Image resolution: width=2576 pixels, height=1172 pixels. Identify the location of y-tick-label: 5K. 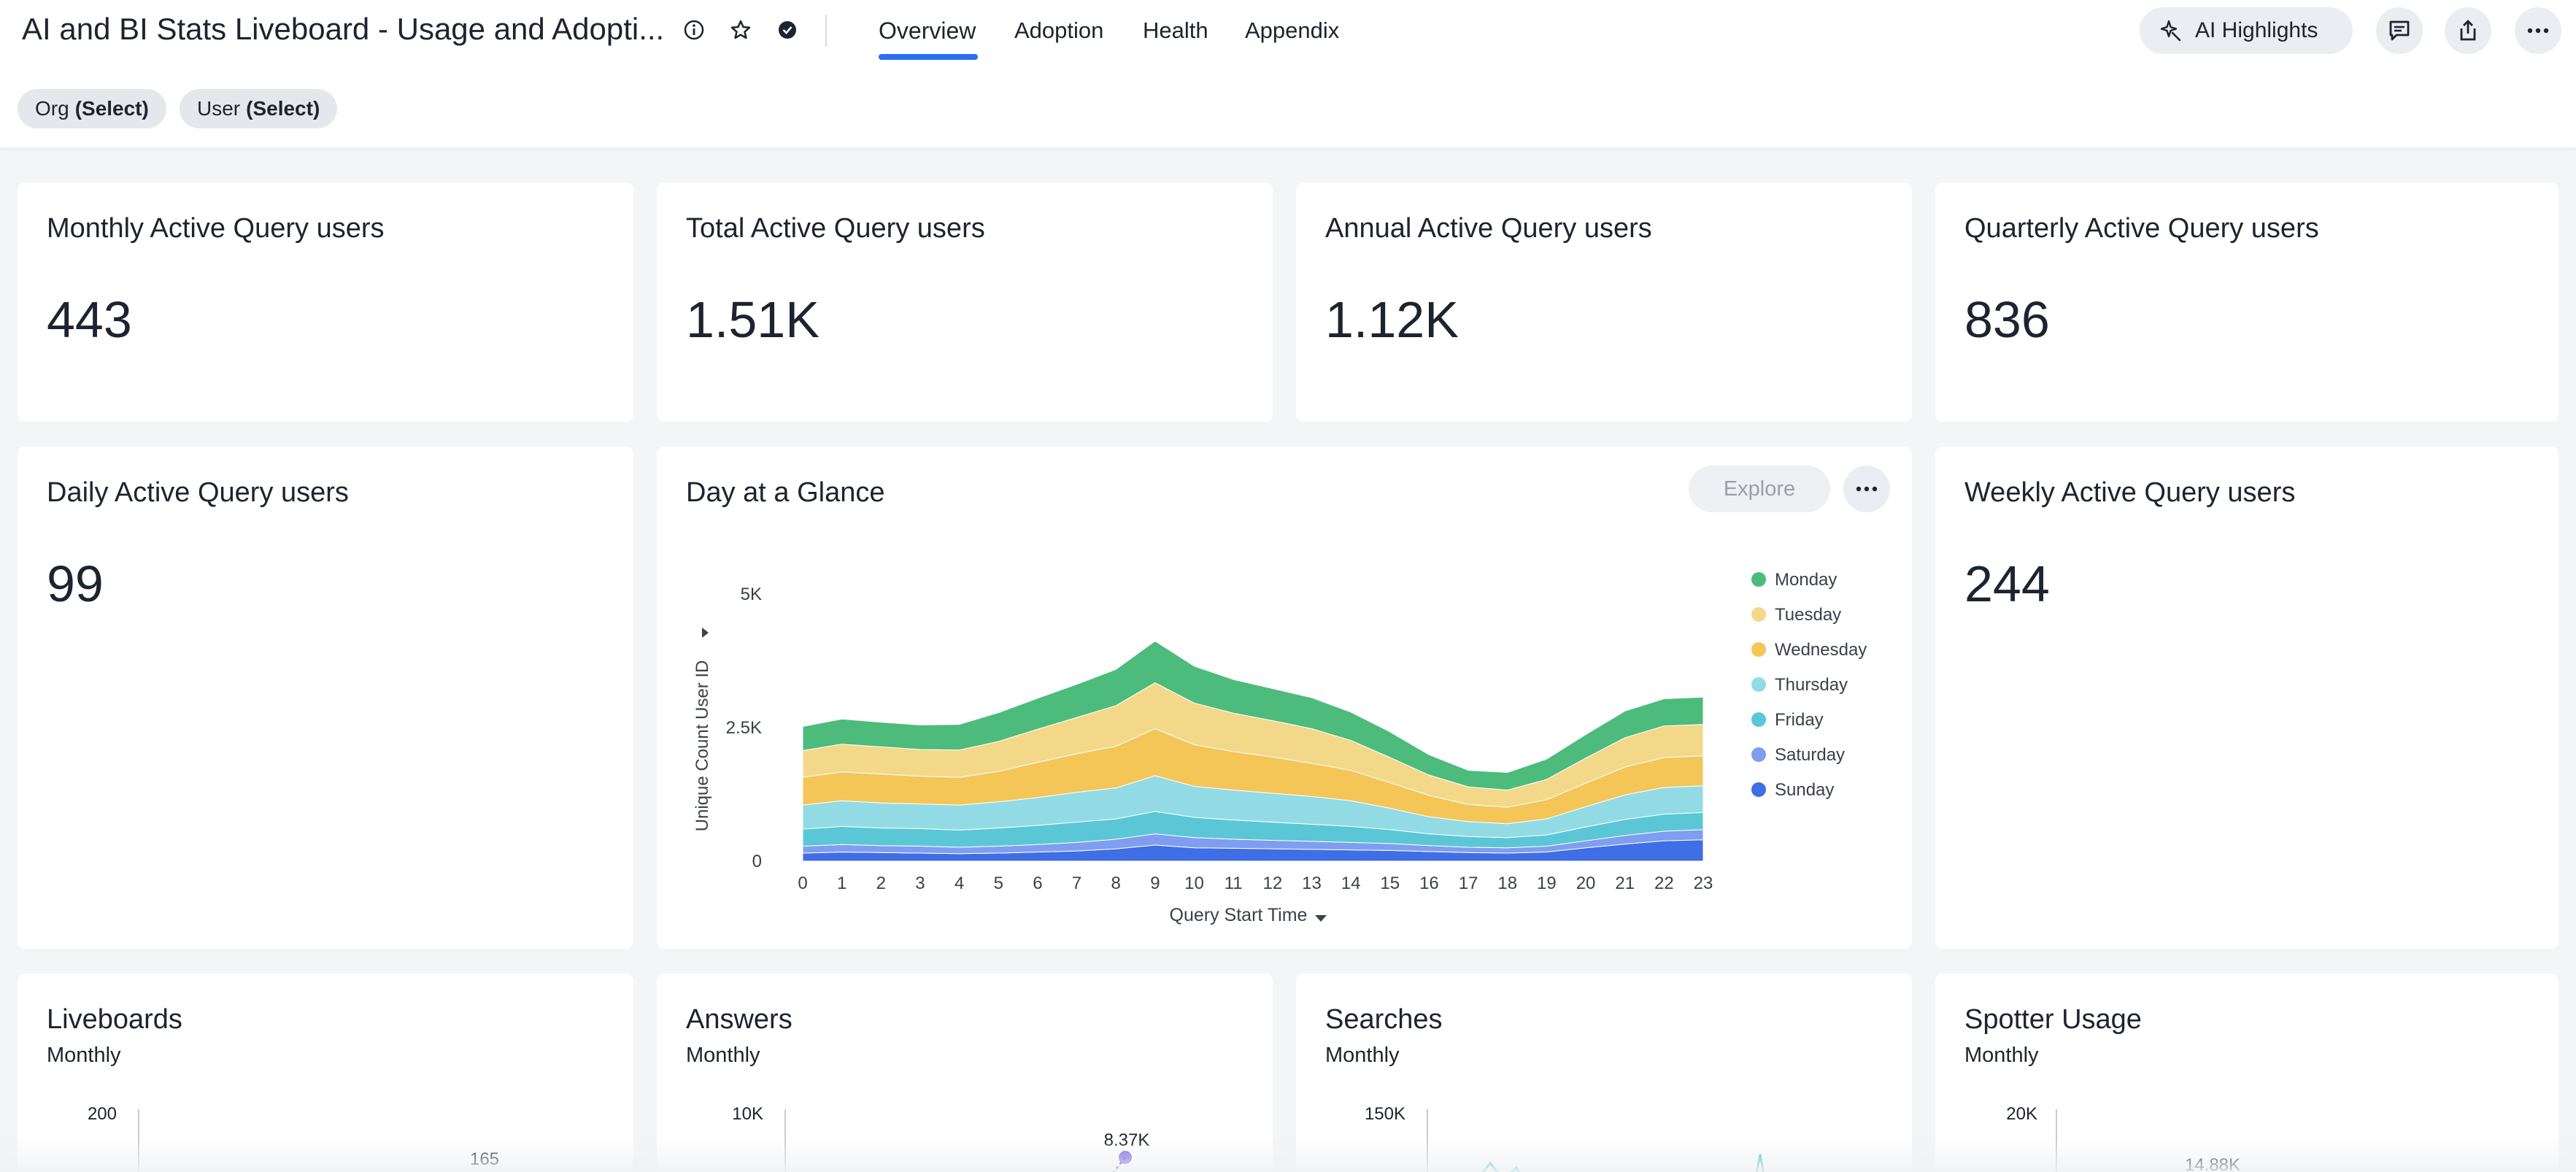
(751, 594).